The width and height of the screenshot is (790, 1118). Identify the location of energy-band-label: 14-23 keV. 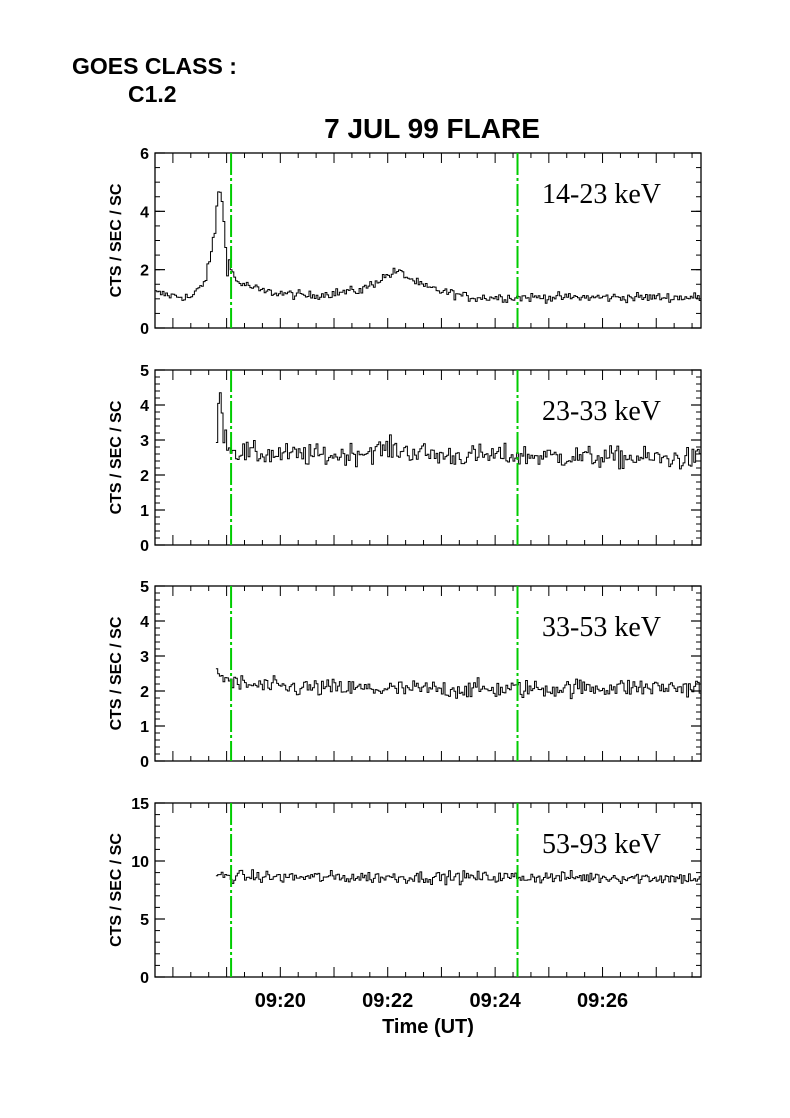
(601, 194).